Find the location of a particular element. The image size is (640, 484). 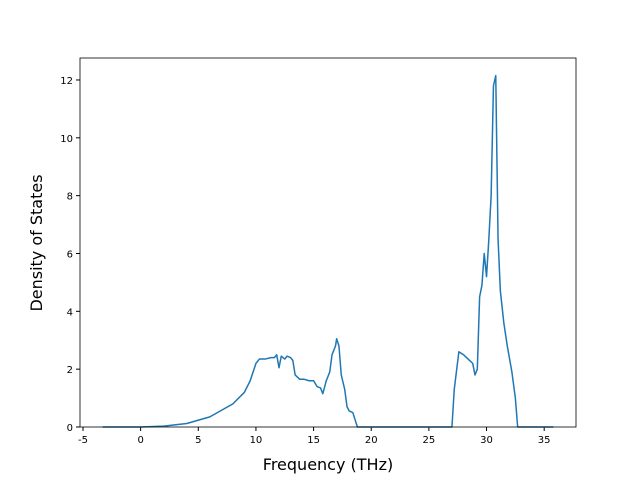

y-tick-label: 8 is located at coordinates (70, 197).